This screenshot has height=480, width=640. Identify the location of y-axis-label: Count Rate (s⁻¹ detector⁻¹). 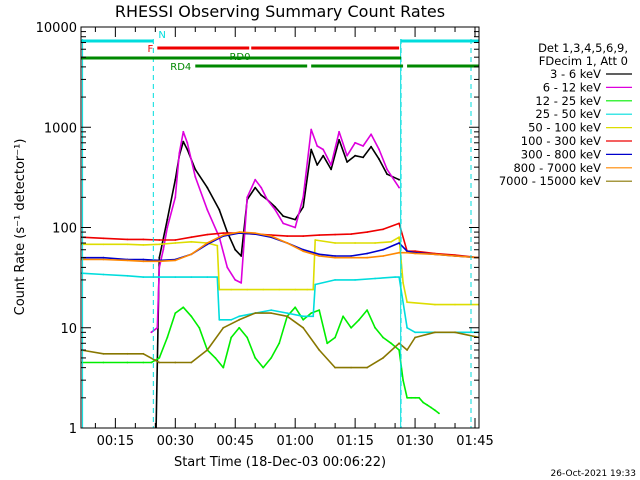
(20, 227).